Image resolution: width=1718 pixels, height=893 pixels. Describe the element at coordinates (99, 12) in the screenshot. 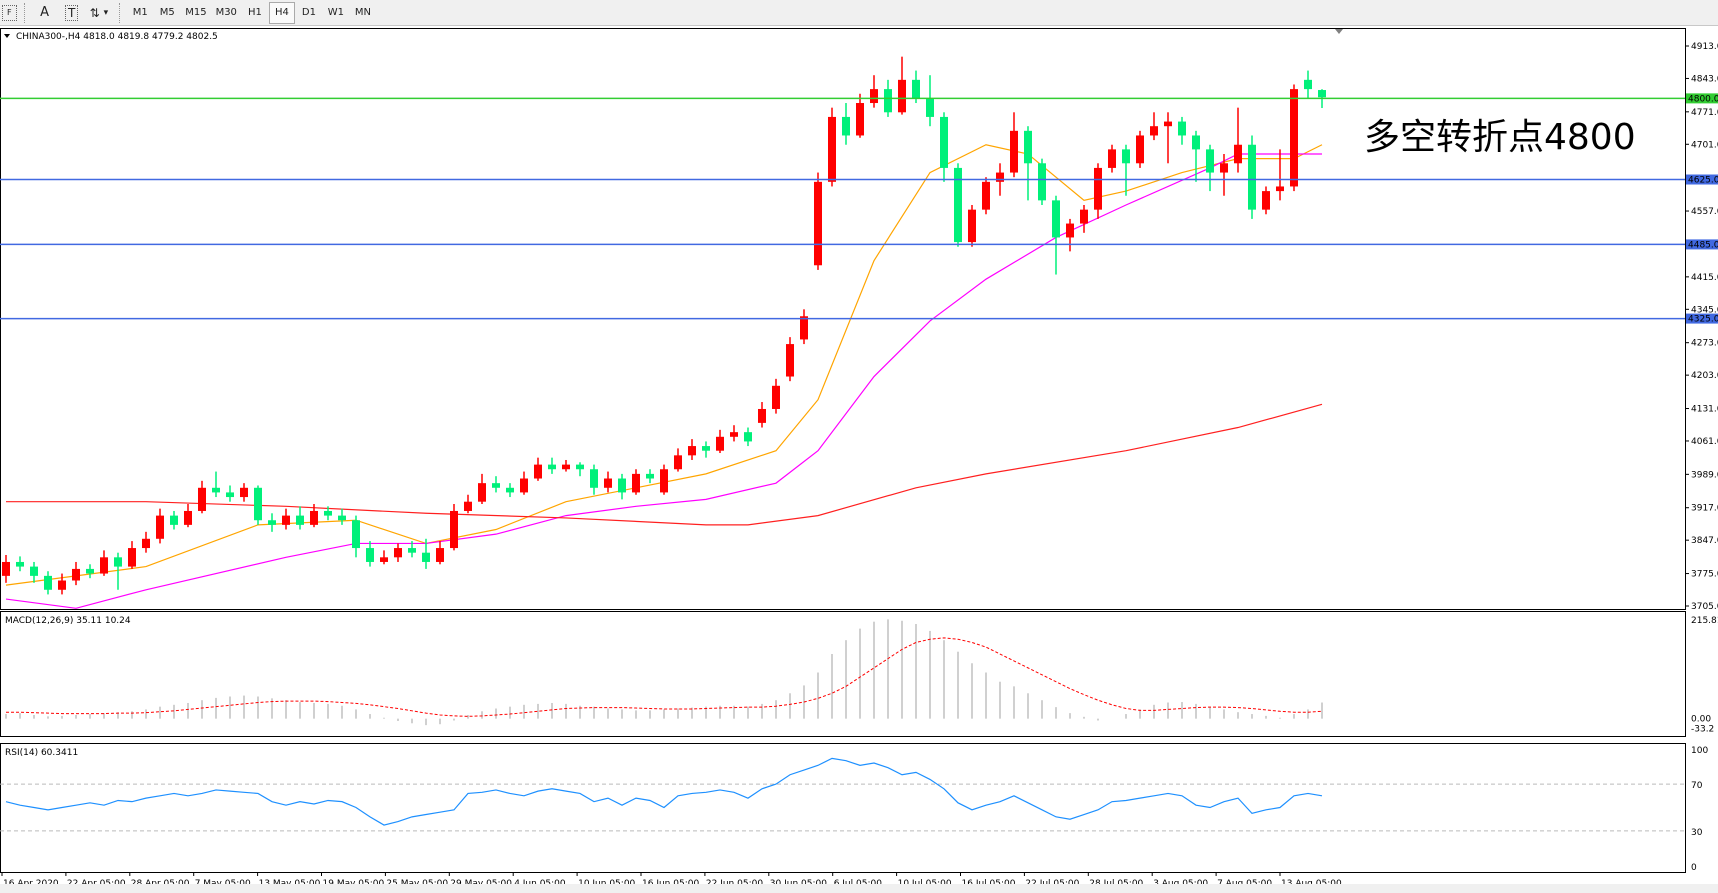

I see `arrows-icon: ⇅ ▾` at that location.